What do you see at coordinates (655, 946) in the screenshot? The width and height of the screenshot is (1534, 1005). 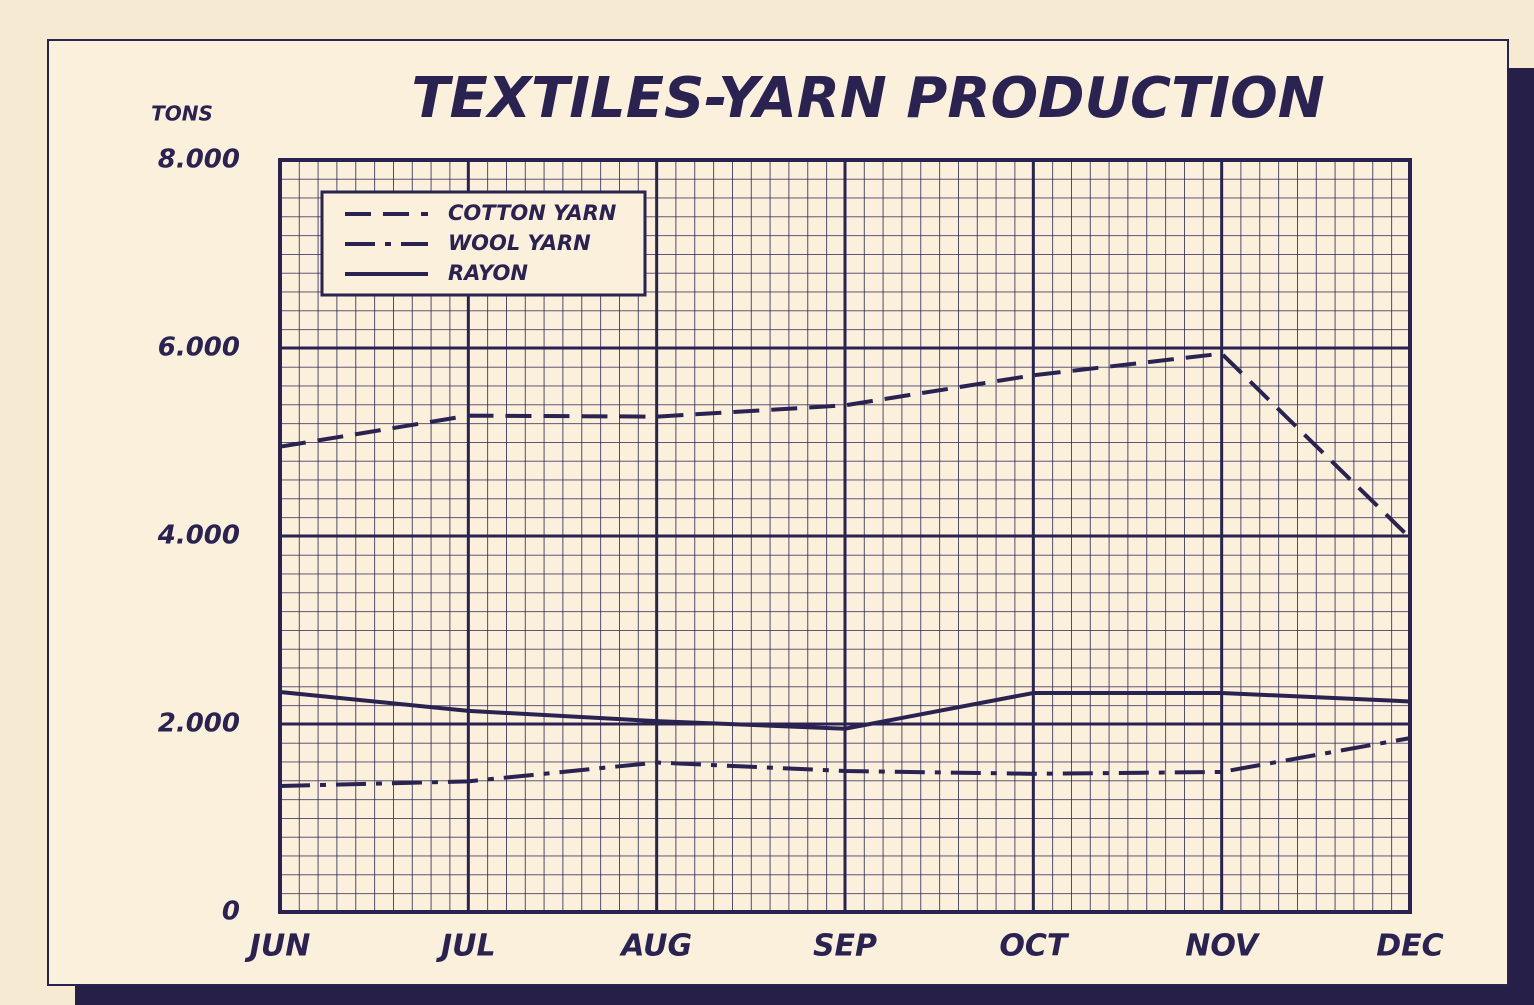 I see `x-tick-label: AUG` at bounding box center [655, 946].